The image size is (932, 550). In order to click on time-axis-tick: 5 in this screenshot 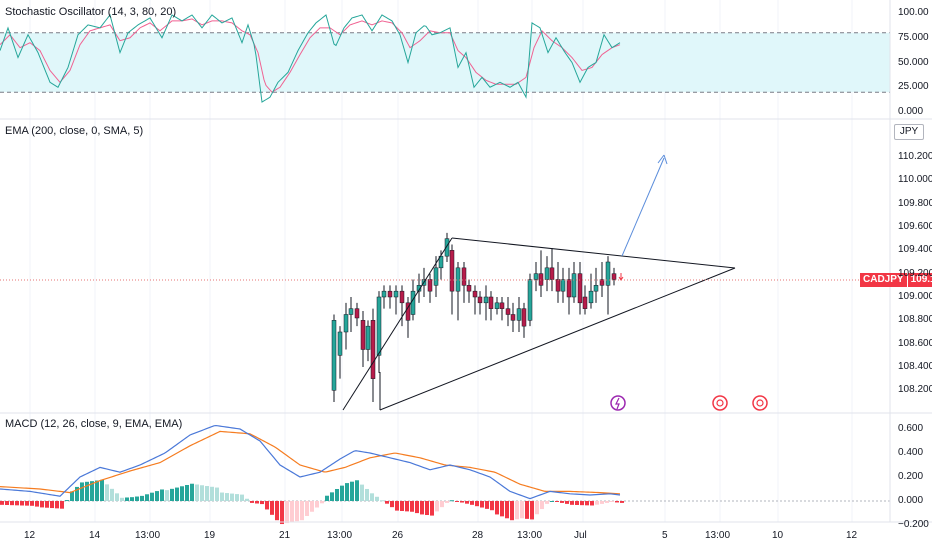, I will do `click(665, 535)`.